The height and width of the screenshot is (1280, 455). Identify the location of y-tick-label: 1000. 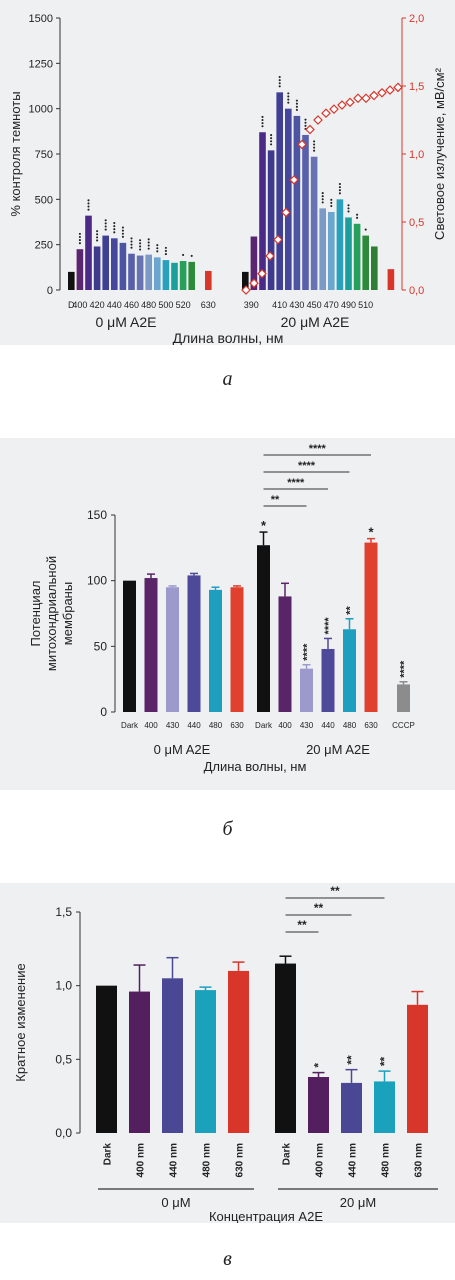
(41, 110).